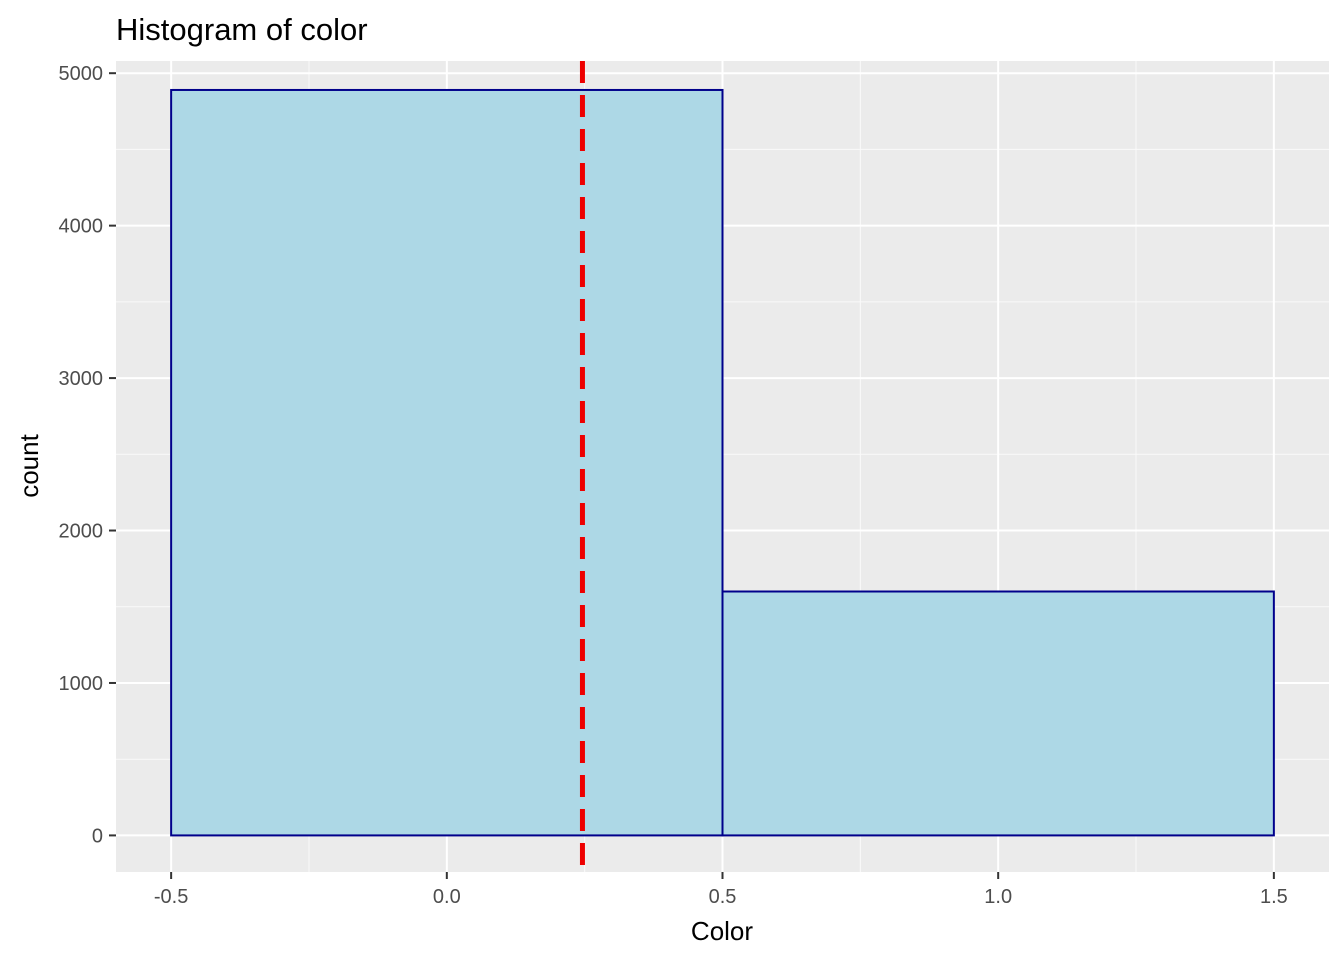  I want to click on x-tick-label: -0.5, so click(171, 897).